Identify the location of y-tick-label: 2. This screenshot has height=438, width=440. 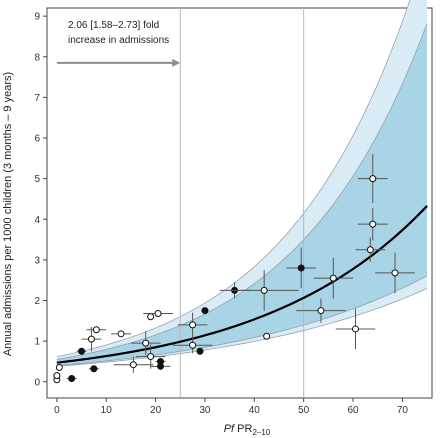
(37, 301).